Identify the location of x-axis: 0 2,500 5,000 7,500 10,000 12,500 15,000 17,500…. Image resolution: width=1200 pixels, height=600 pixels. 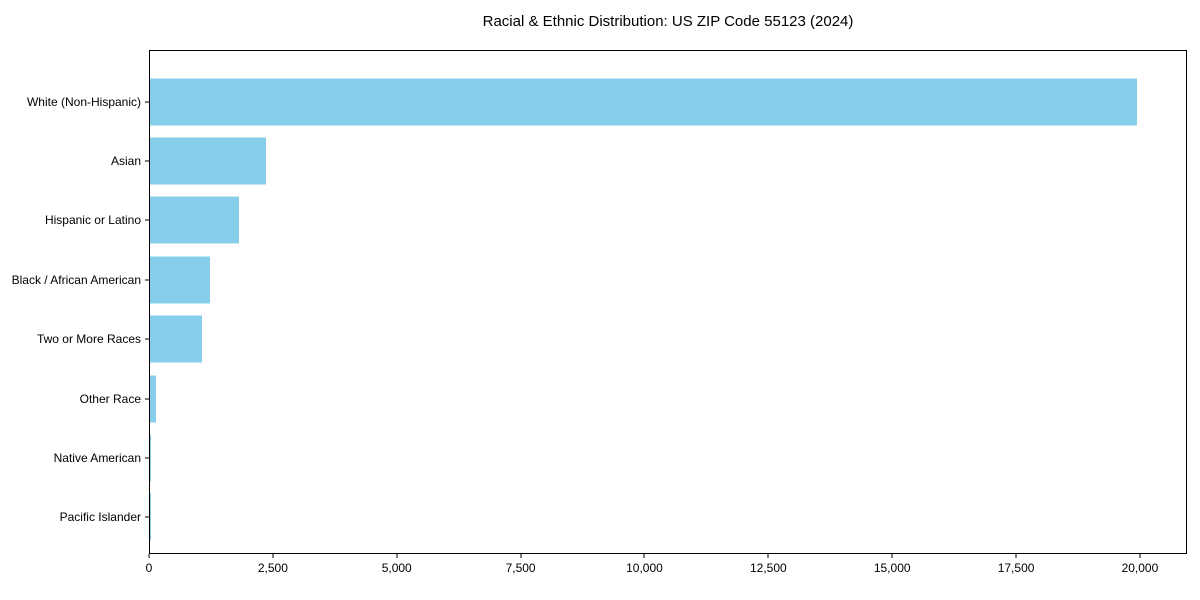
(666, 571).